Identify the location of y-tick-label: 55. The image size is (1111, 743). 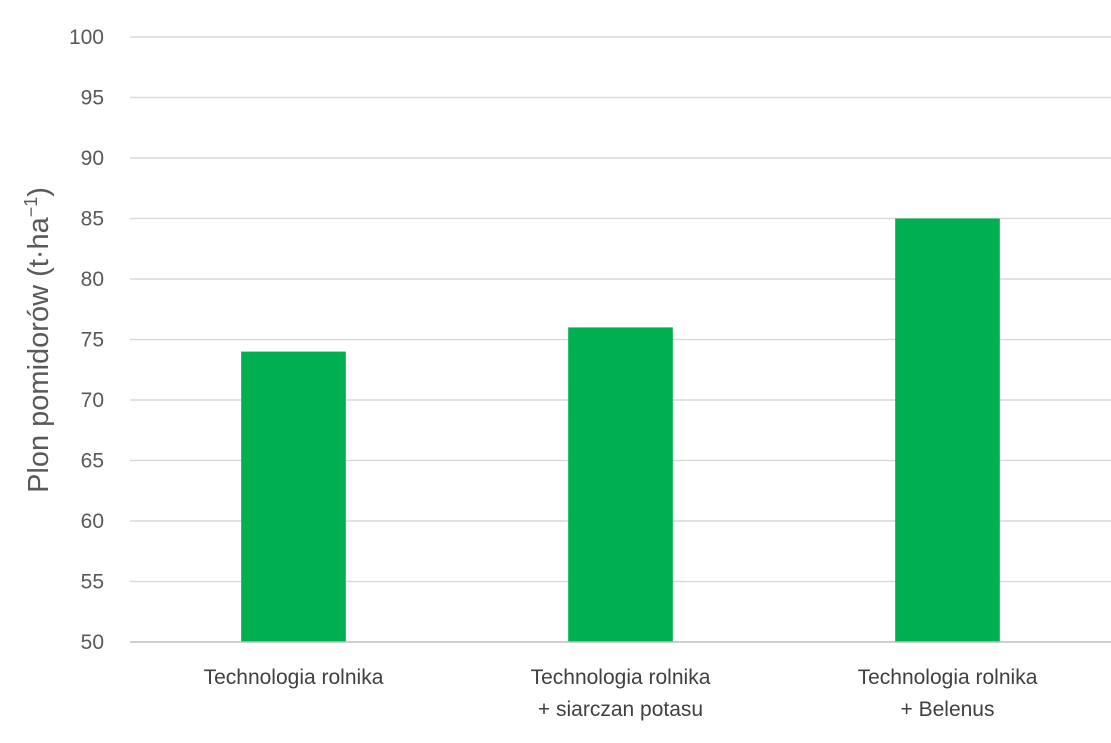
(92, 582).